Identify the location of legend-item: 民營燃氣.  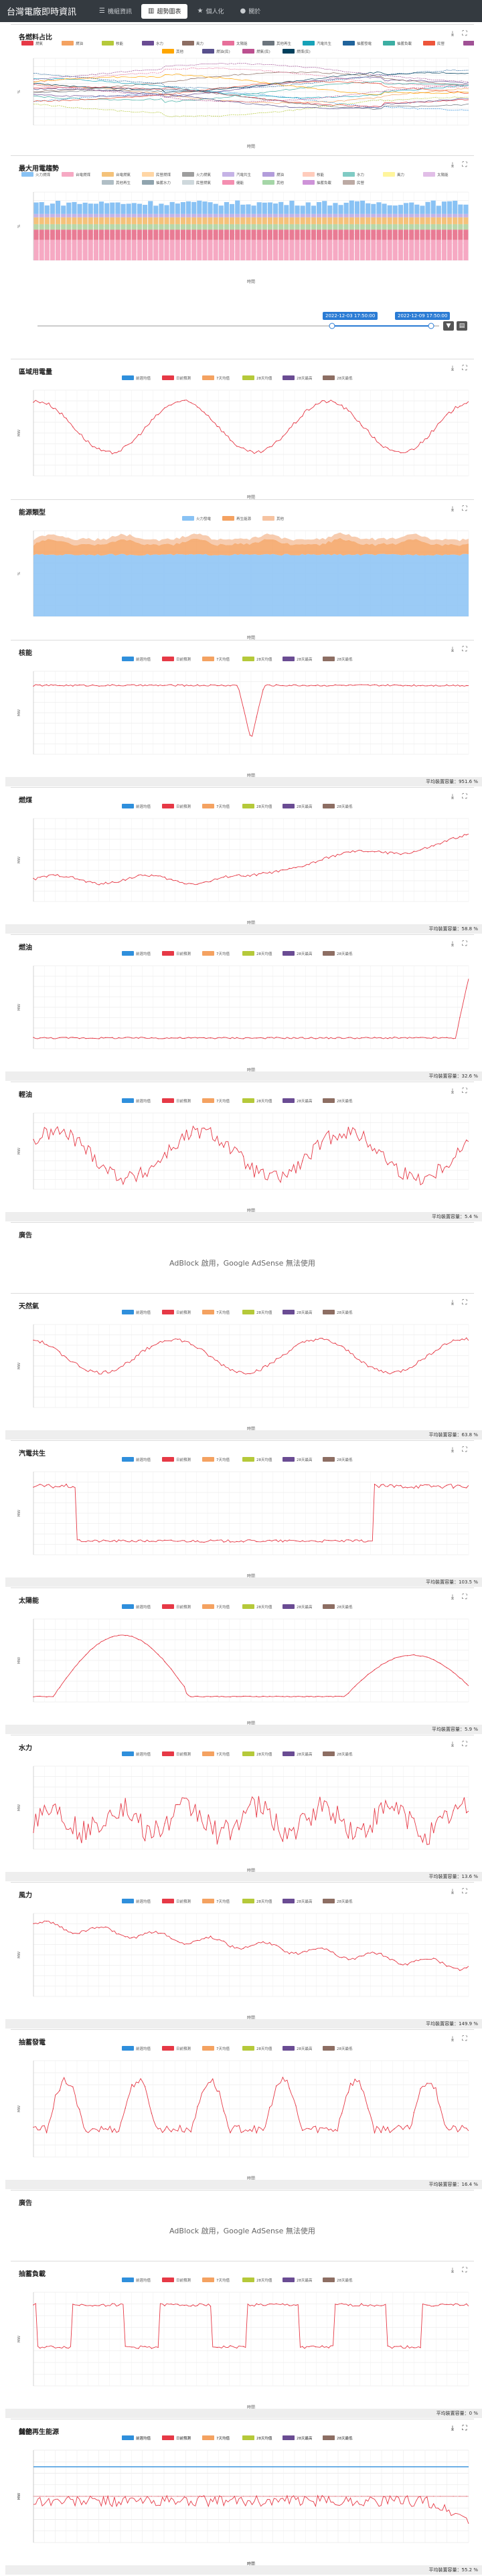
(197, 183).